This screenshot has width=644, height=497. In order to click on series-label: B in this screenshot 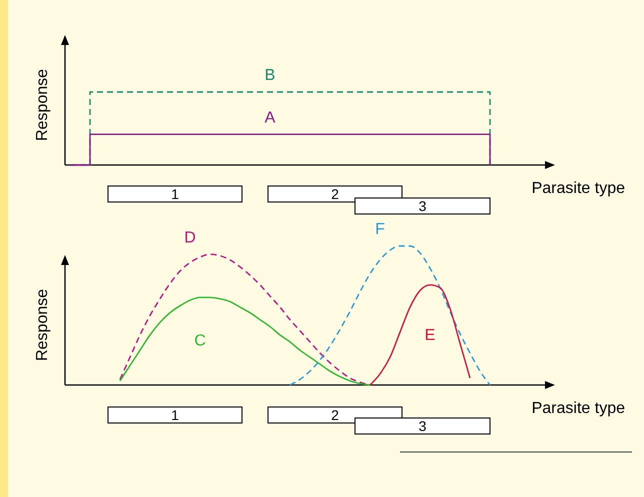, I will do `click(270, 75)`.